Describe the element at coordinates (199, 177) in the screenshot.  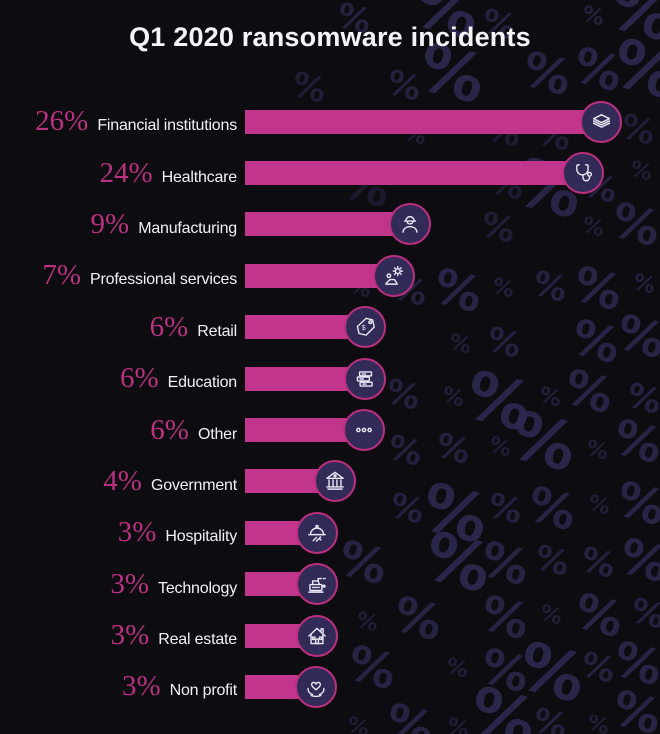
I see `row-label: Healthcare` at that location.